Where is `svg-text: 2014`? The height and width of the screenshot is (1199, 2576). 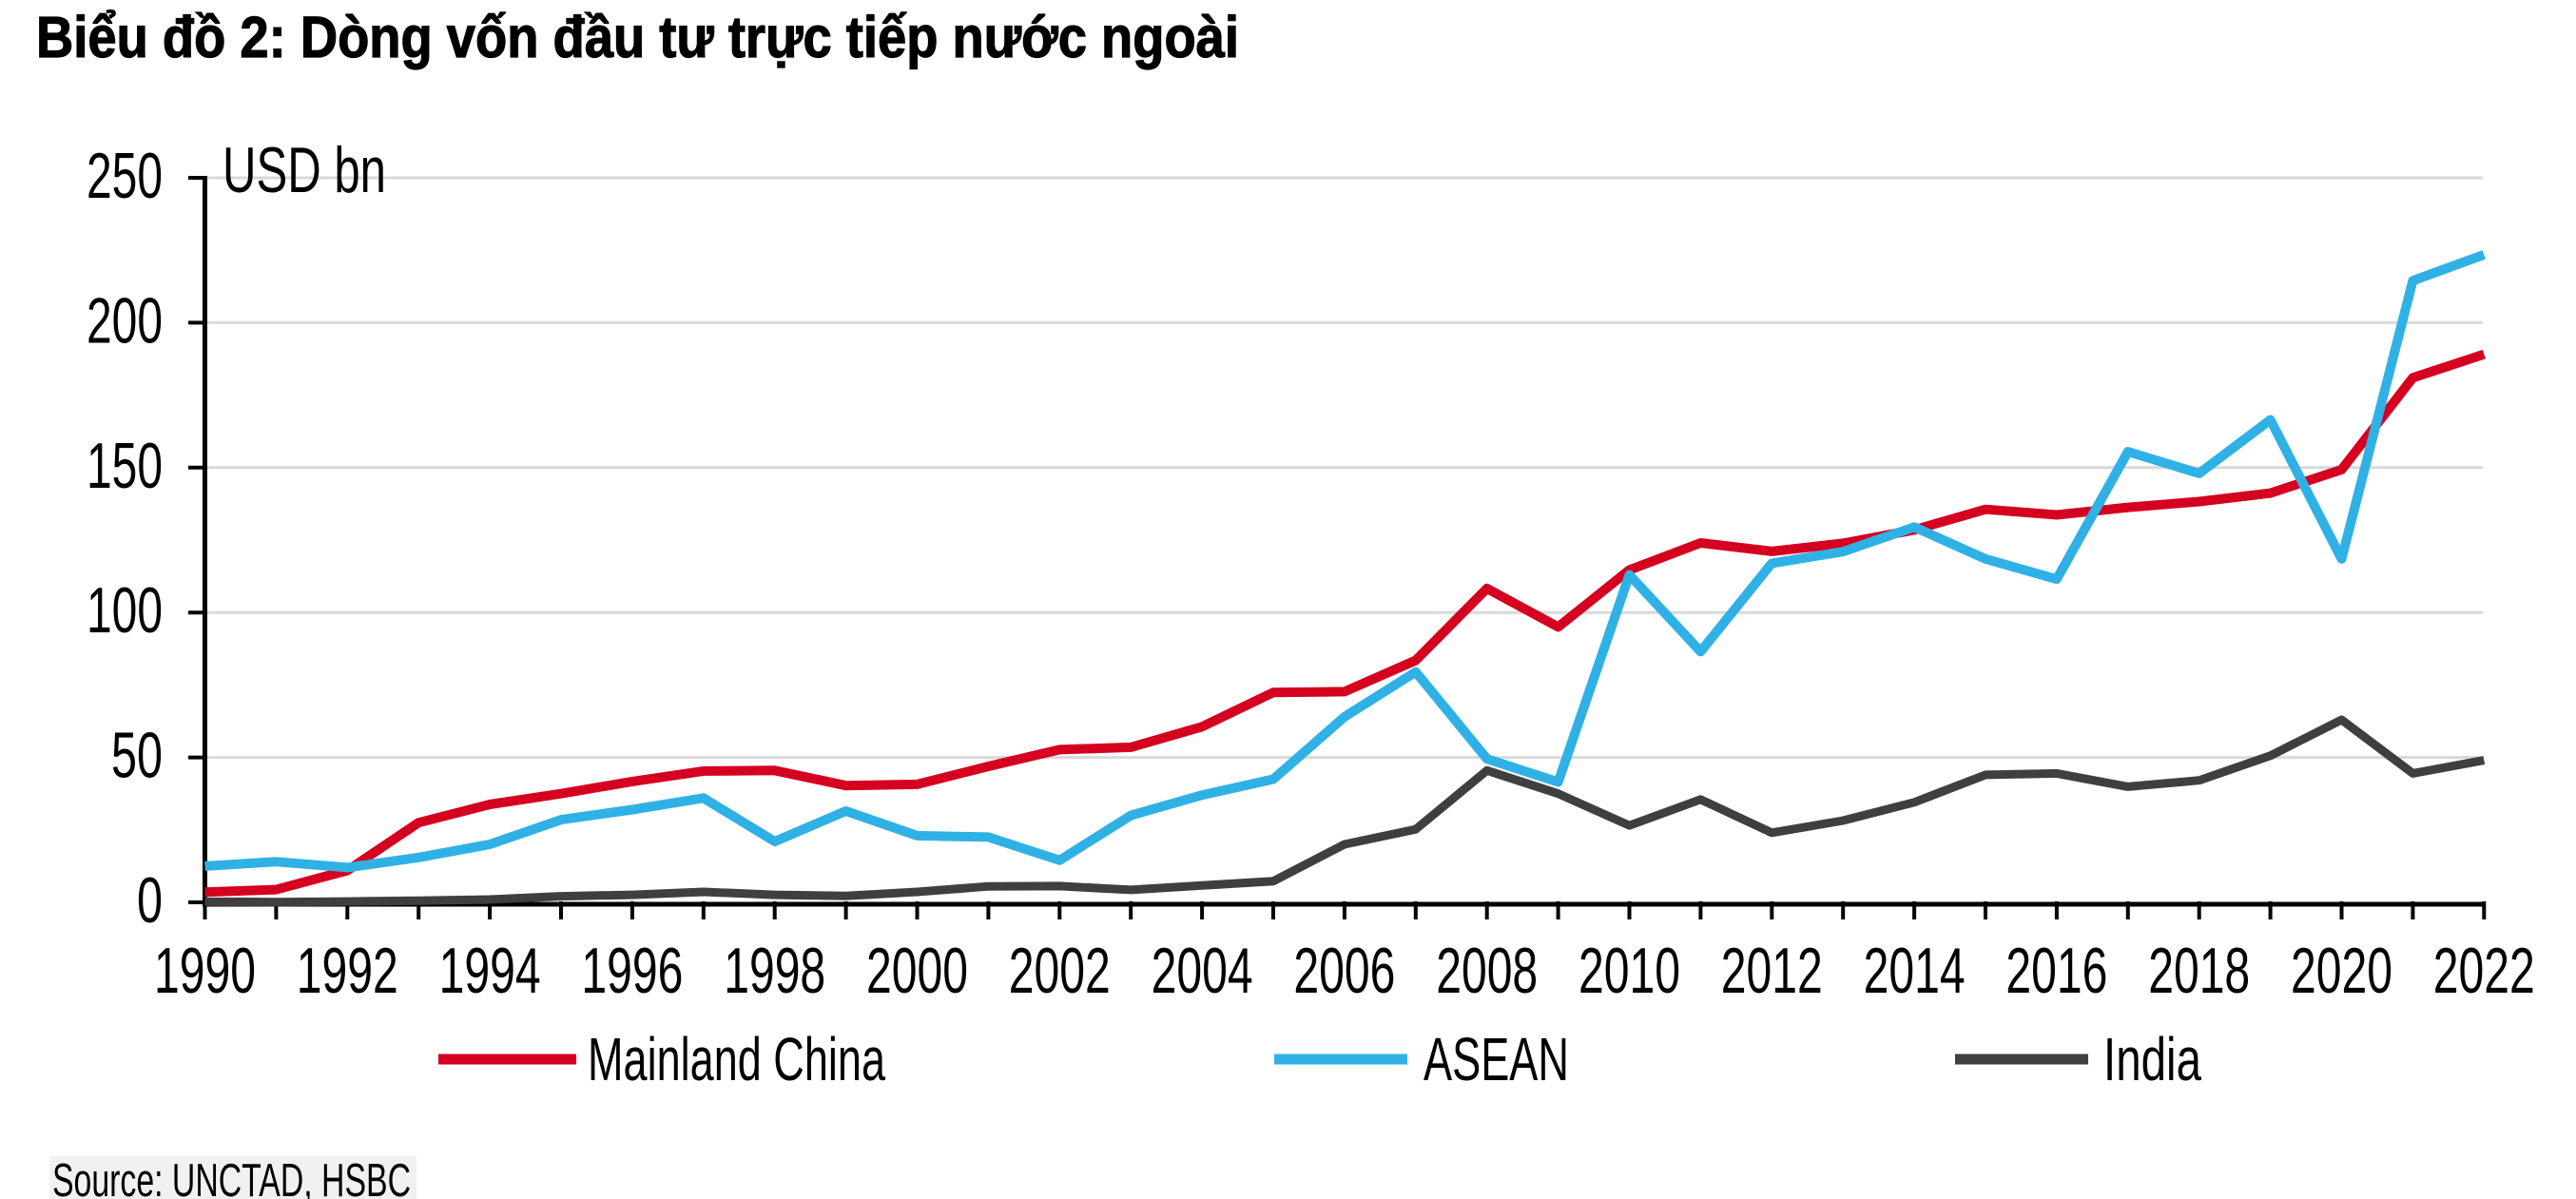 svg-text: 2014 is located at coordinates (1915, 971).